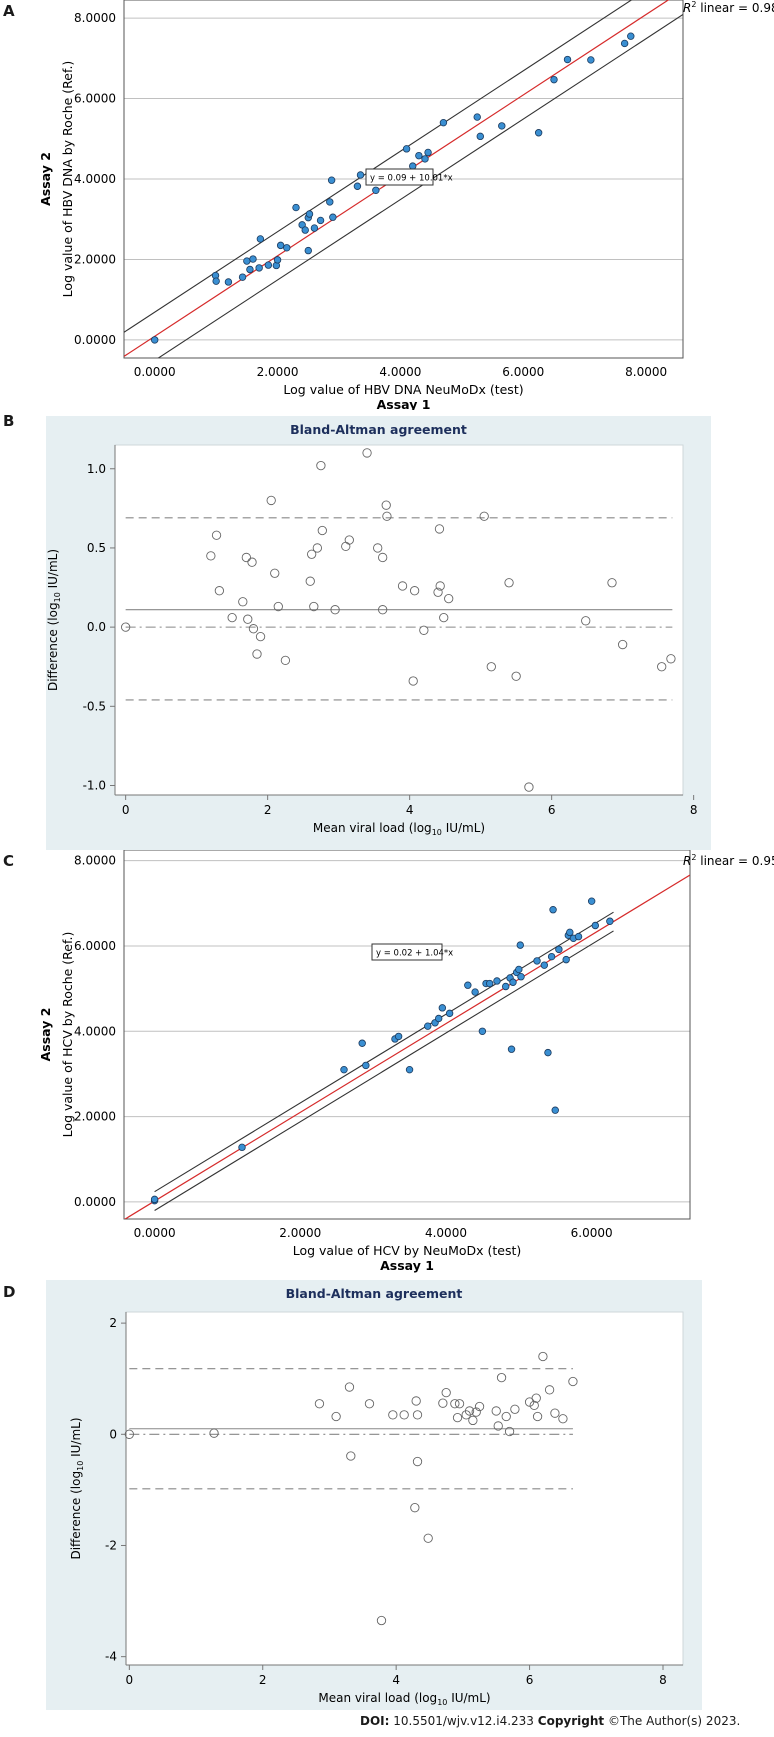 This screenshot has width=774, height=1737. I want to click on y-axis-label: Difference (log10 IU/mL), so click(77, 1488).